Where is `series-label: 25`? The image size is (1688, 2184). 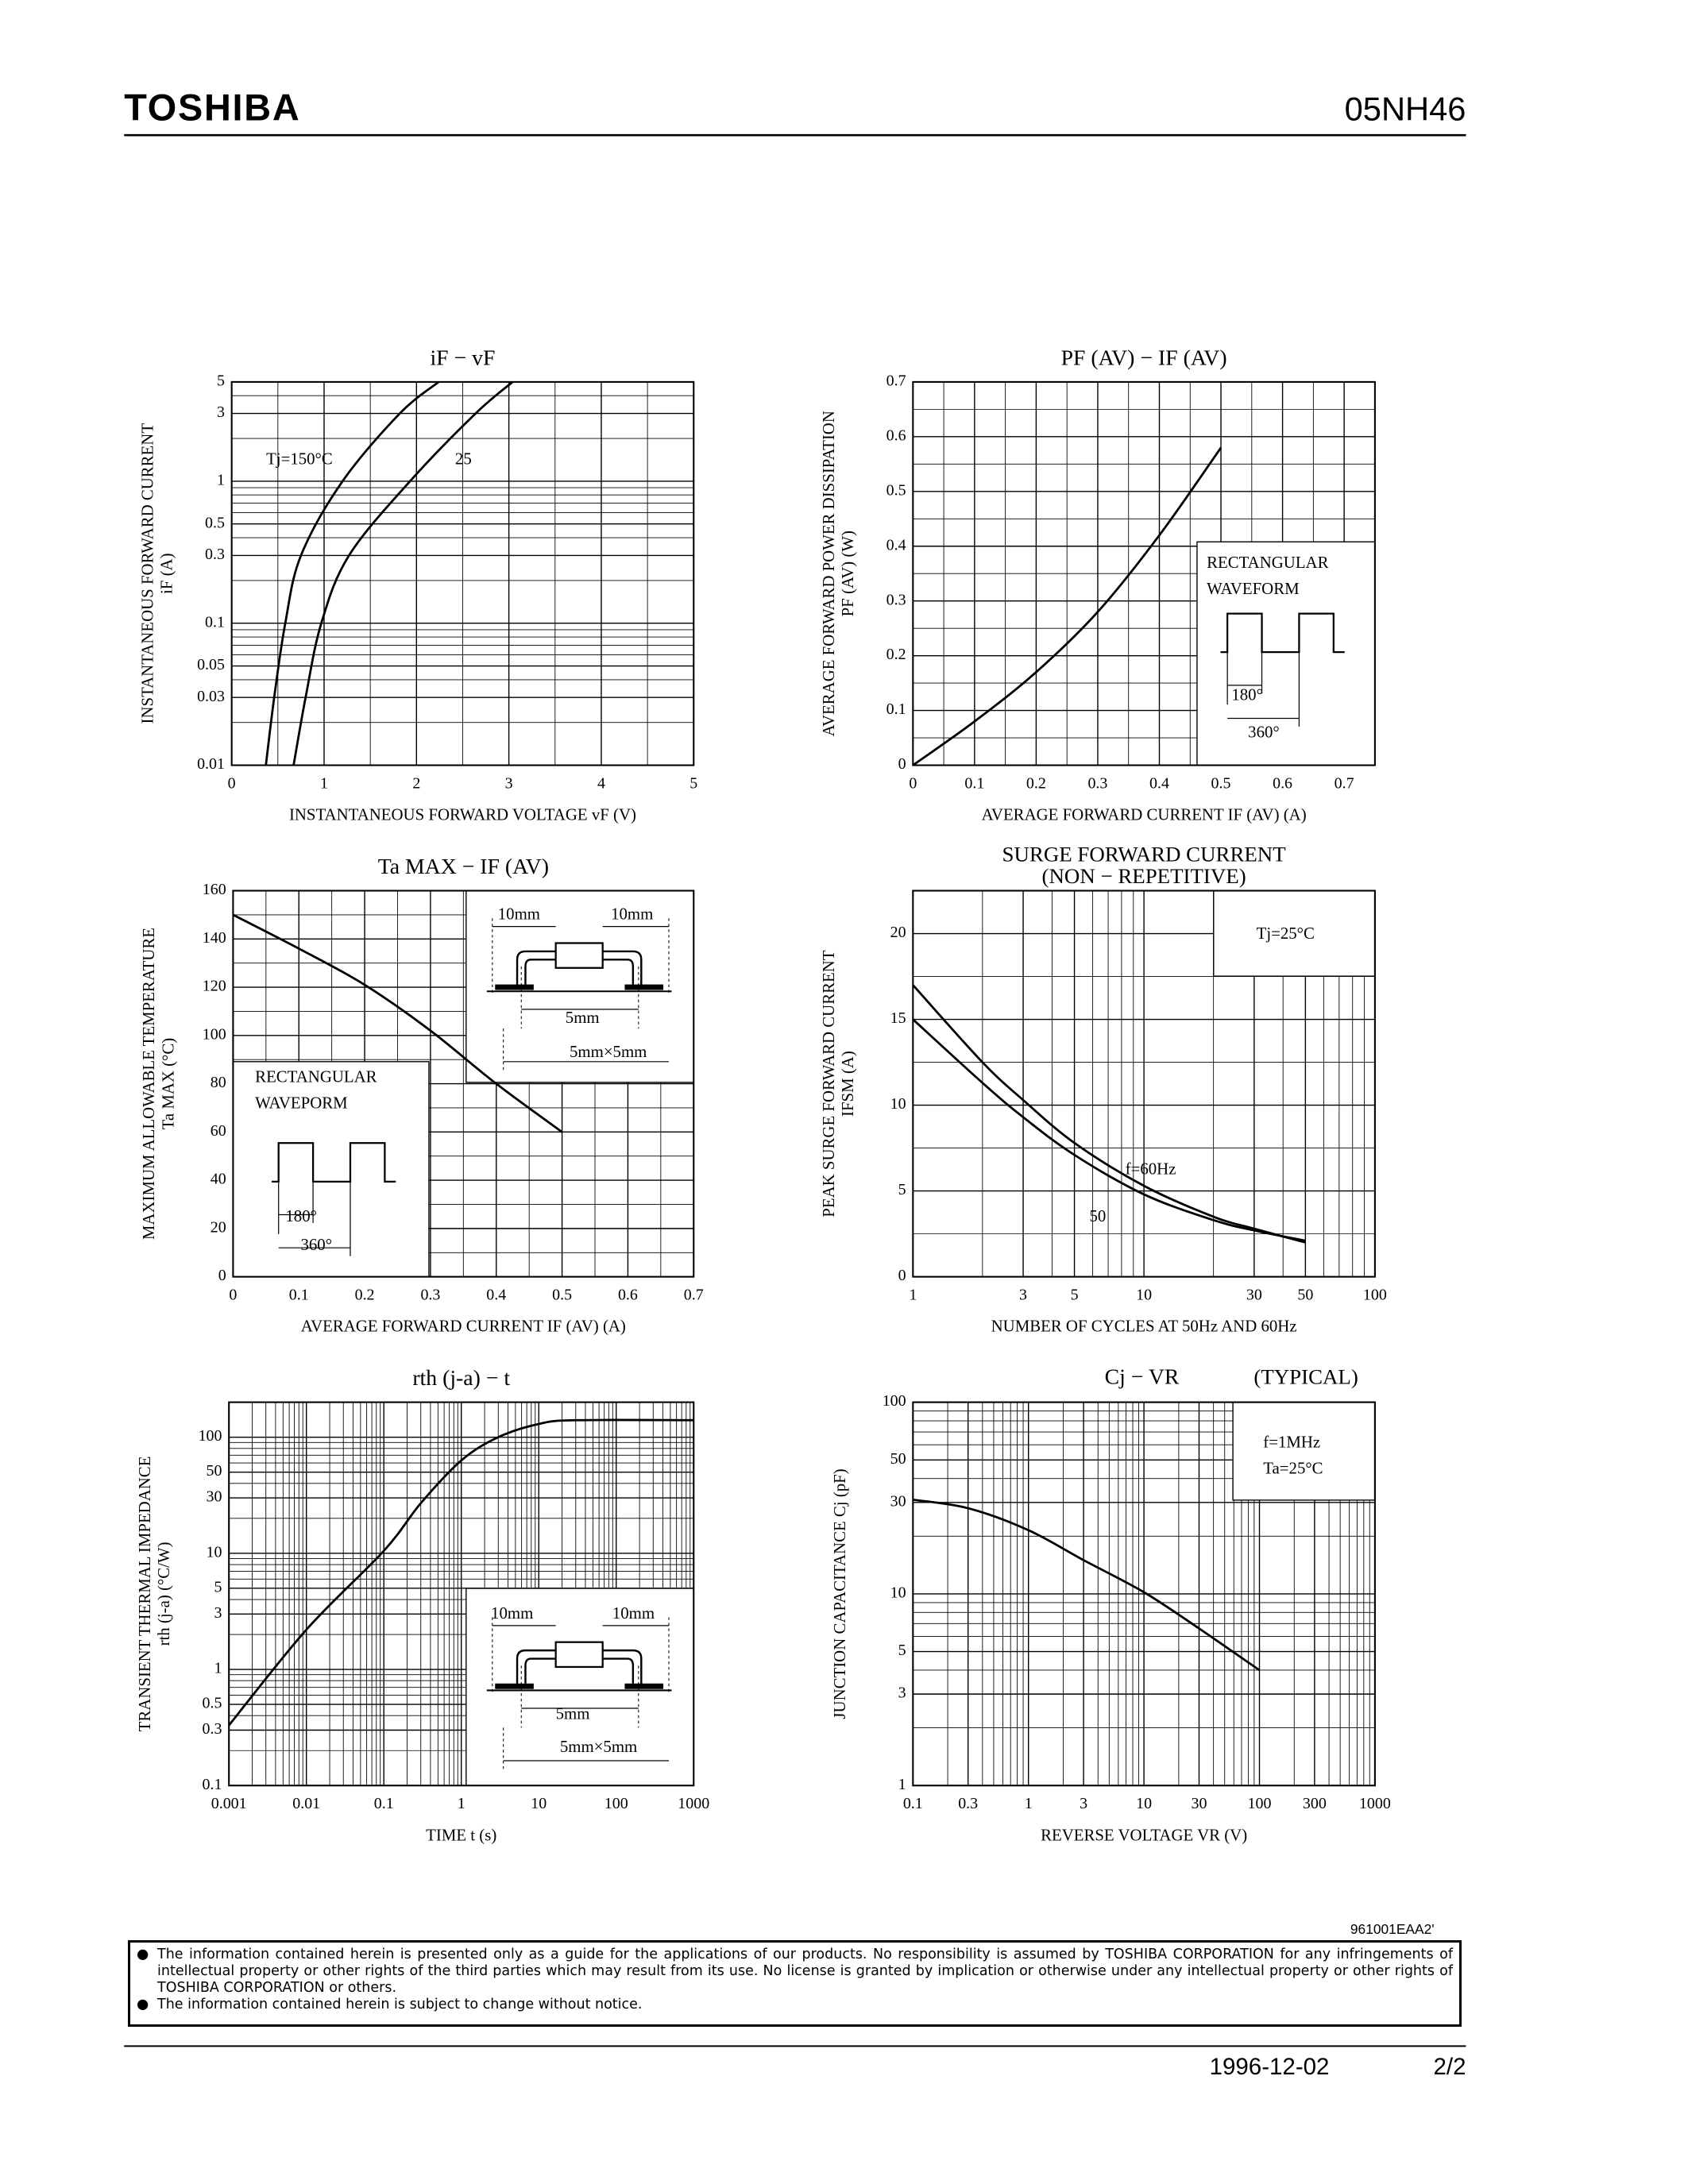 series-label: 25 is located at coordinates (464, 459).